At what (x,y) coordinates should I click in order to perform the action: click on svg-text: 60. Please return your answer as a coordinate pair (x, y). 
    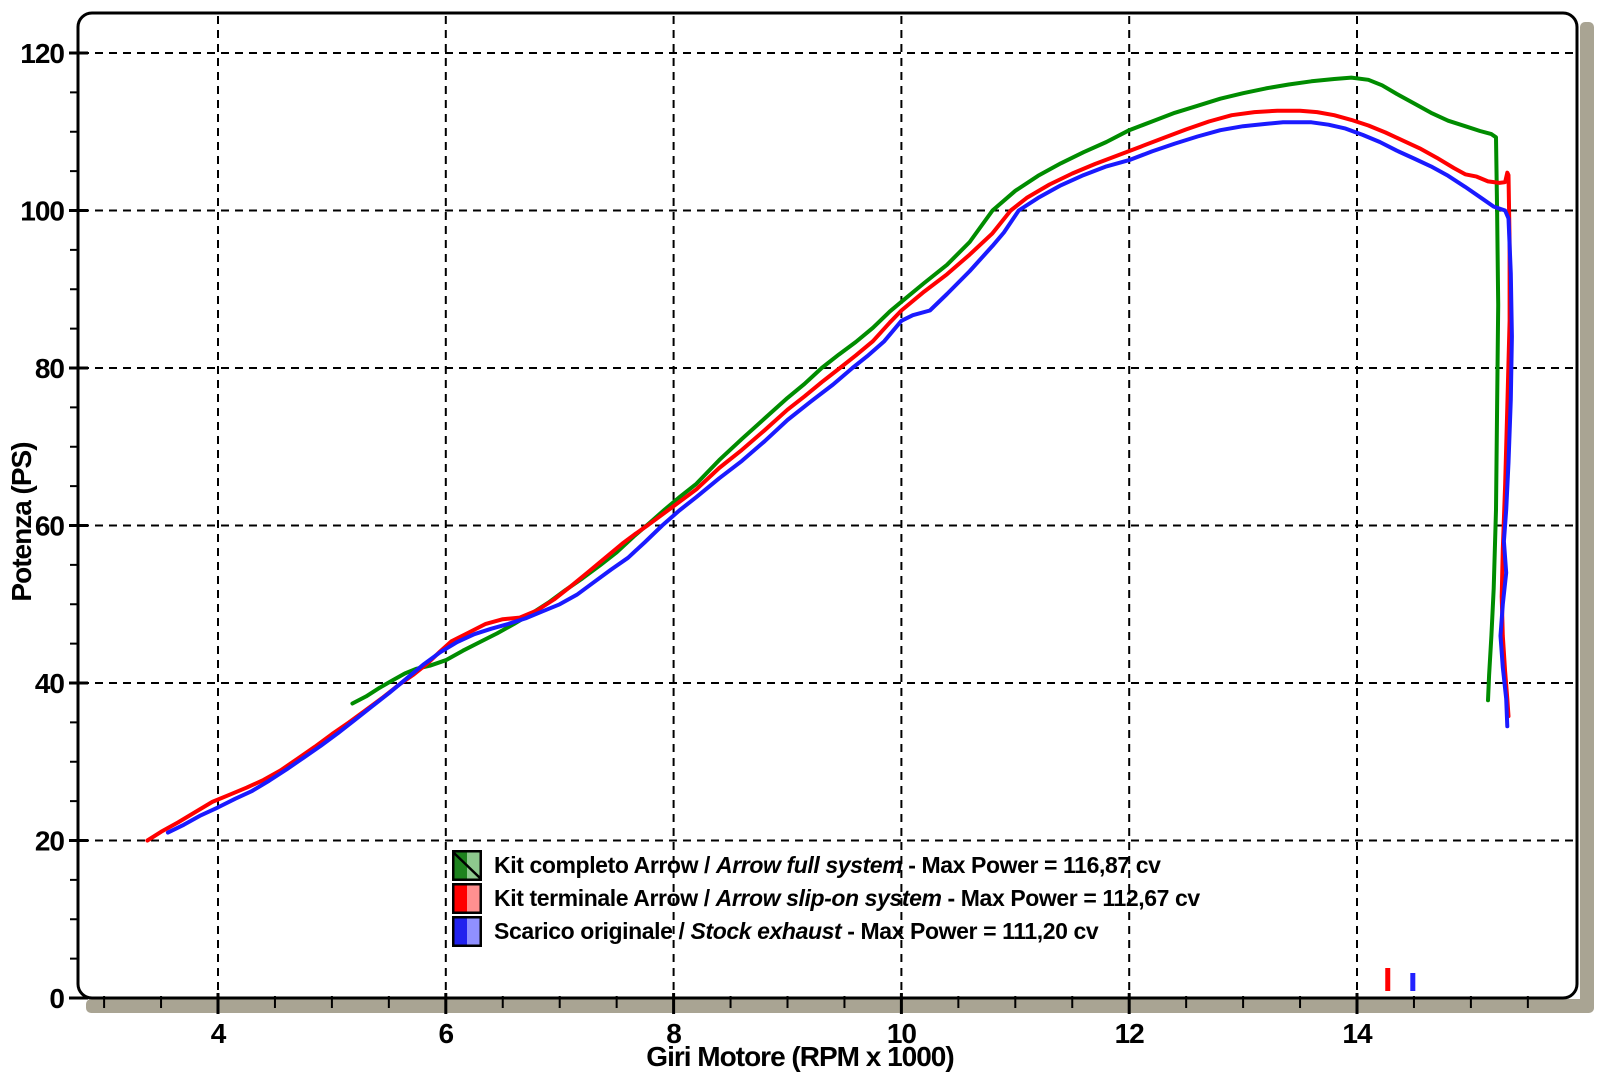
    Looking at the image, I should click on (50, 526).